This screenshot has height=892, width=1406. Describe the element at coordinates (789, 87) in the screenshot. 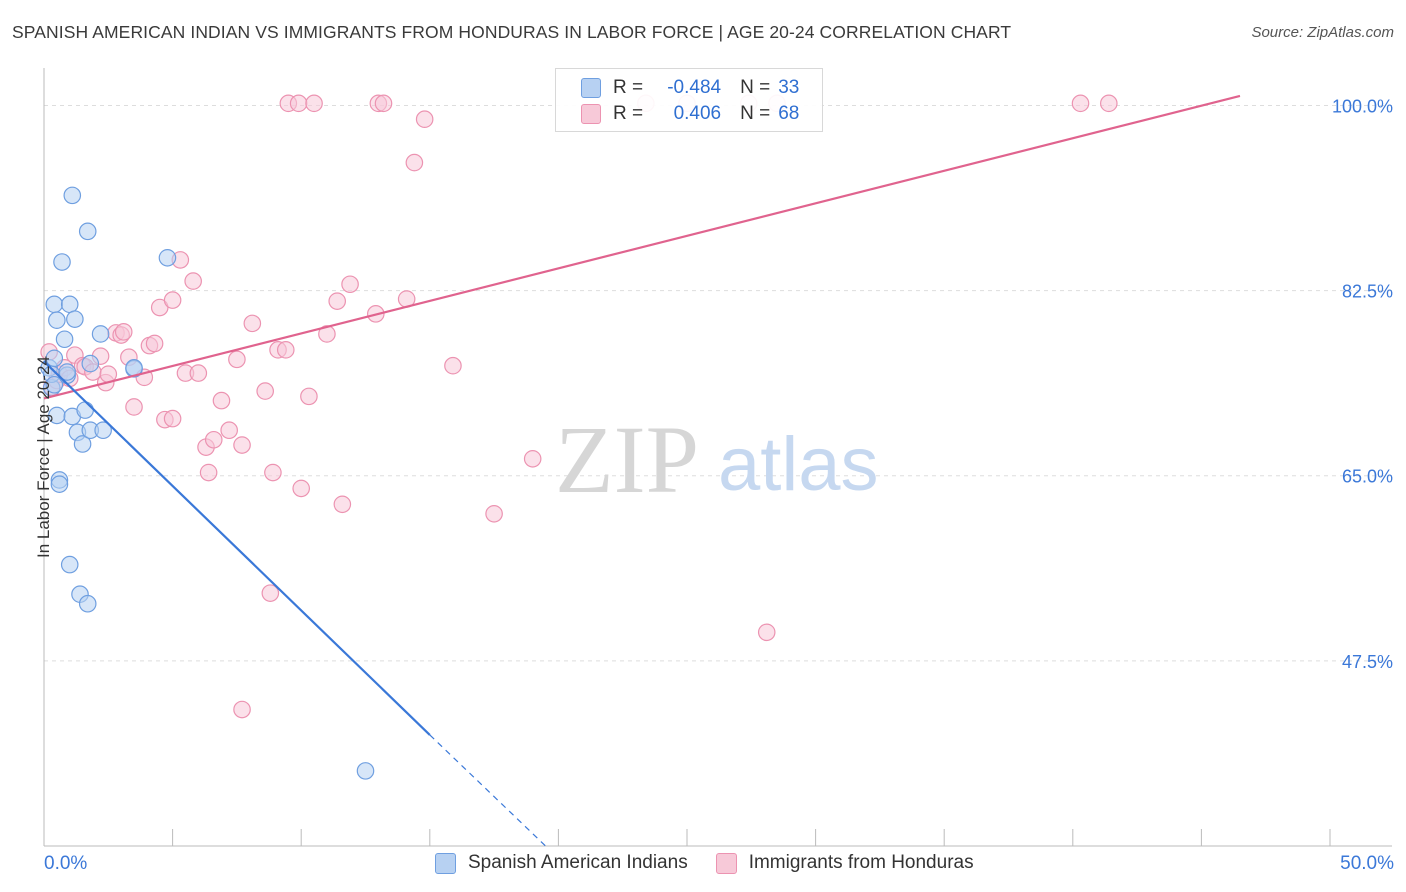

I see `legend-n-value-series1: 33` at that location.